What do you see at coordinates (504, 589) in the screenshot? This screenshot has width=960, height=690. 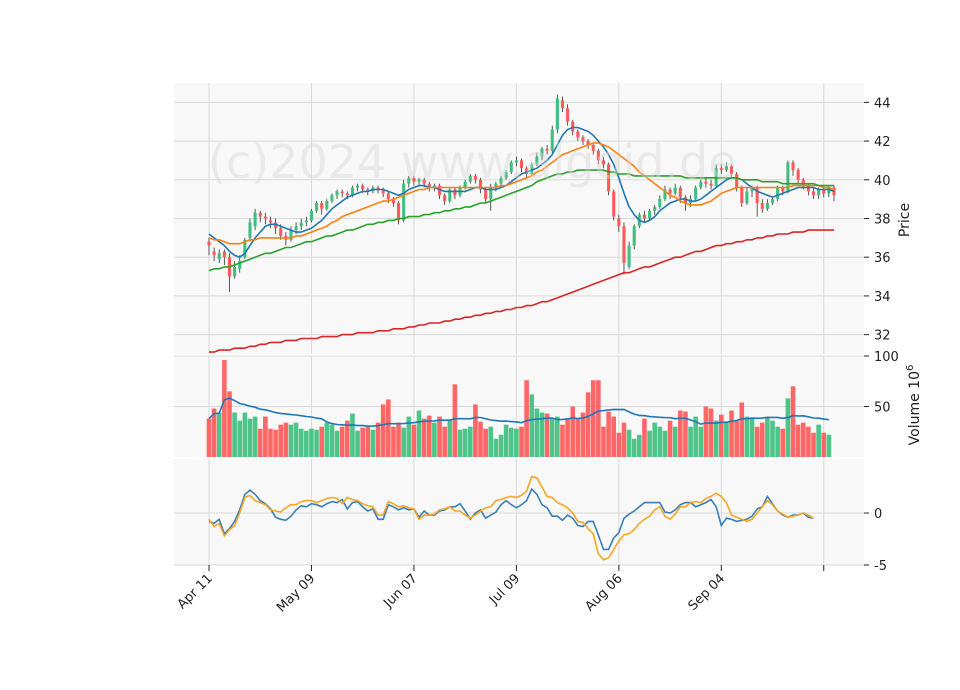 I see `x-tick-label: Jul 09` at bounding box center [504, 589].